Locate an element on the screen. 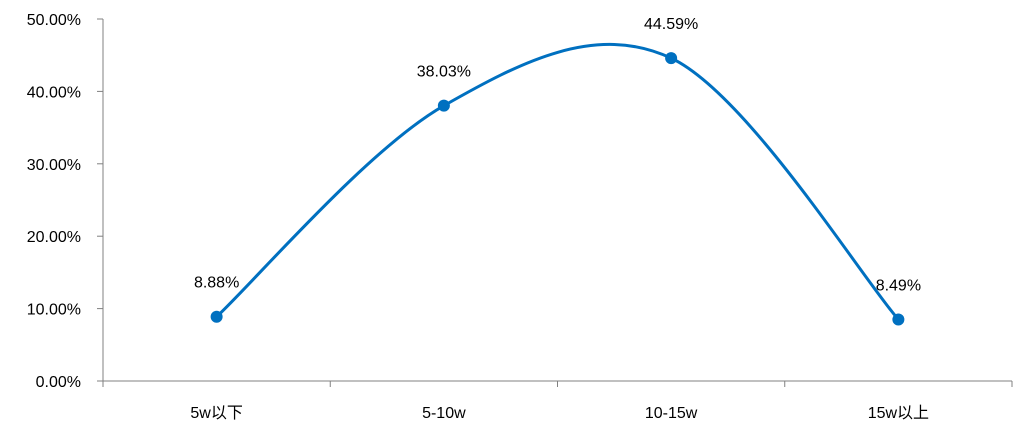 The width and height of the screenshot is (1017, 428). data-label: 8.88% is located at coordinates (216, 283).